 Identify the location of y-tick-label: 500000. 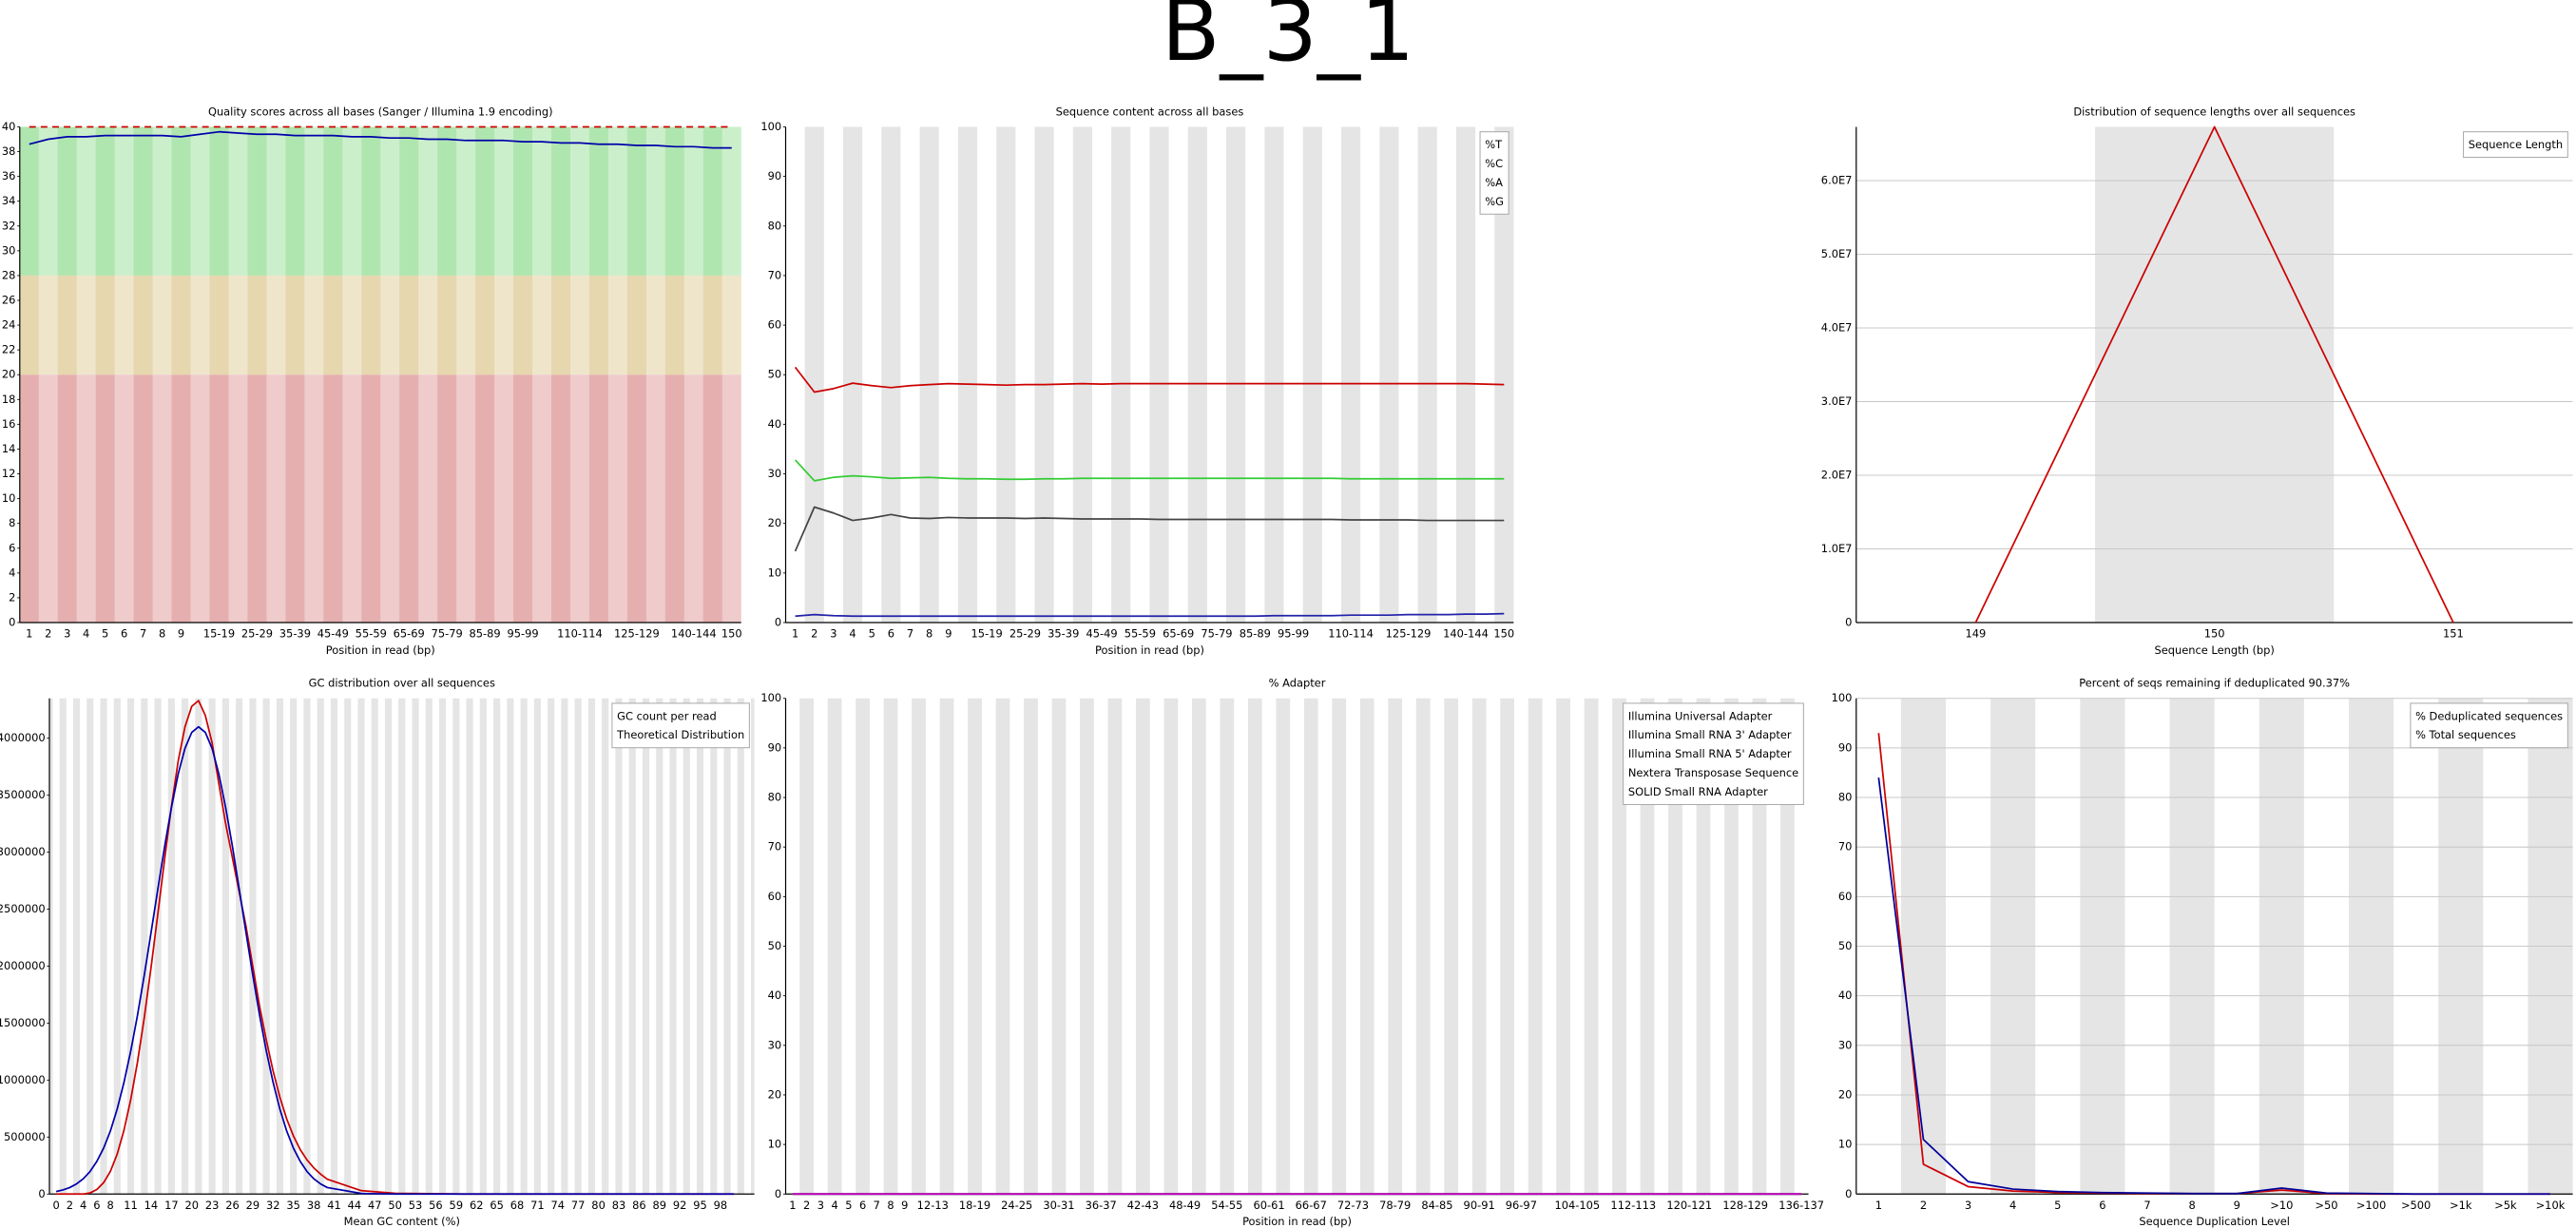
(25, 1136).